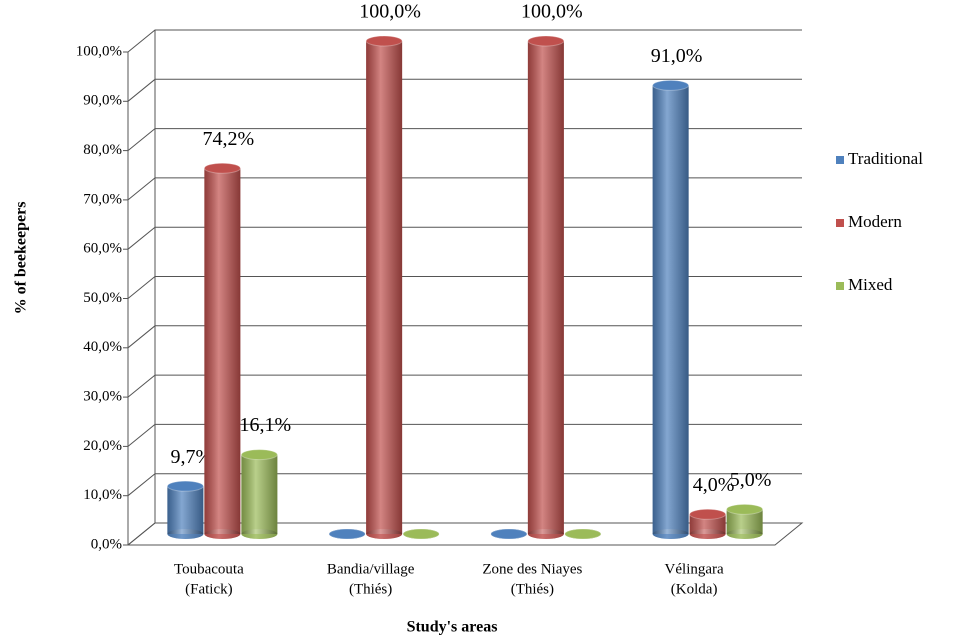 This screenshot has width=959, height=641. What do you see at coordinates (452, 627) in the screenshot?
I see `x-axis-title: Study's areas` at bounding box center [452, 627].